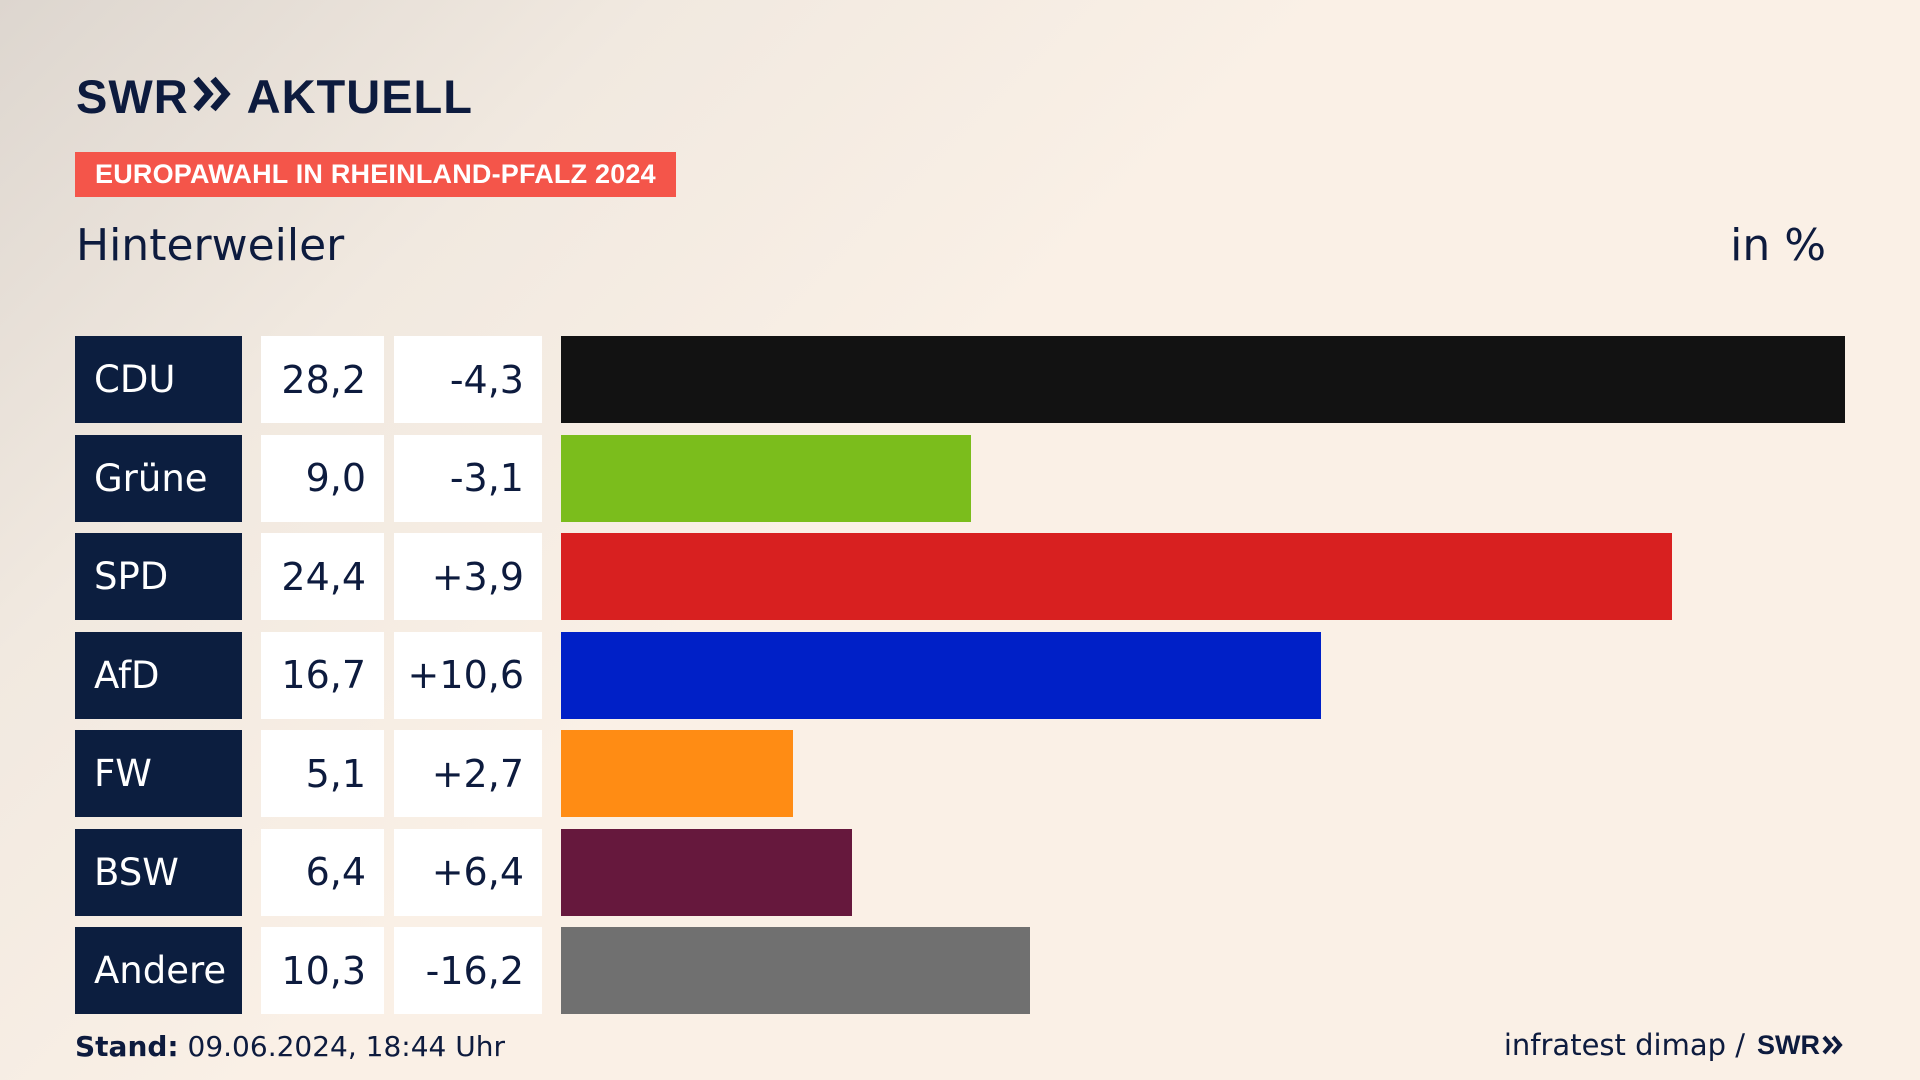  I want to click on vote-share-change: +10,6, so click(468, 675).